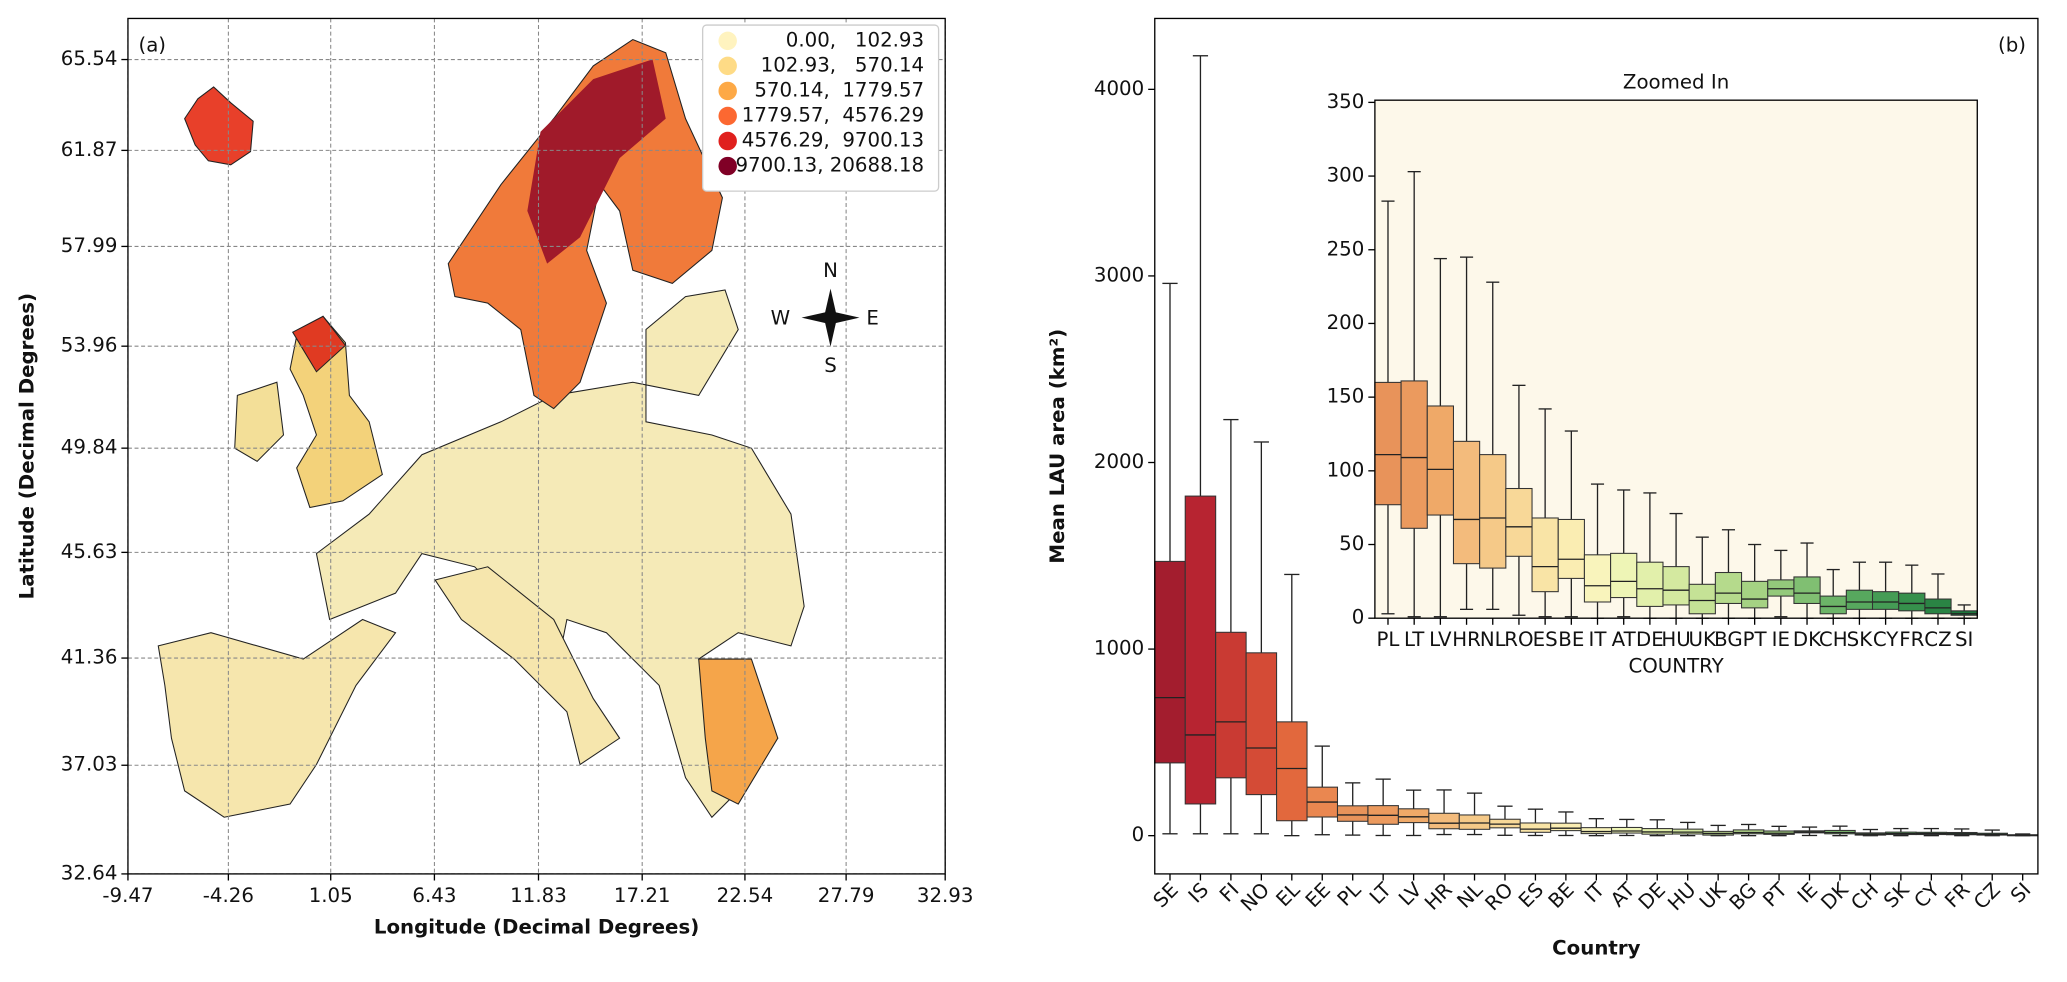 The width and height of the screenshot is (2067, 982). I want to click on italy, so click(527, 666).